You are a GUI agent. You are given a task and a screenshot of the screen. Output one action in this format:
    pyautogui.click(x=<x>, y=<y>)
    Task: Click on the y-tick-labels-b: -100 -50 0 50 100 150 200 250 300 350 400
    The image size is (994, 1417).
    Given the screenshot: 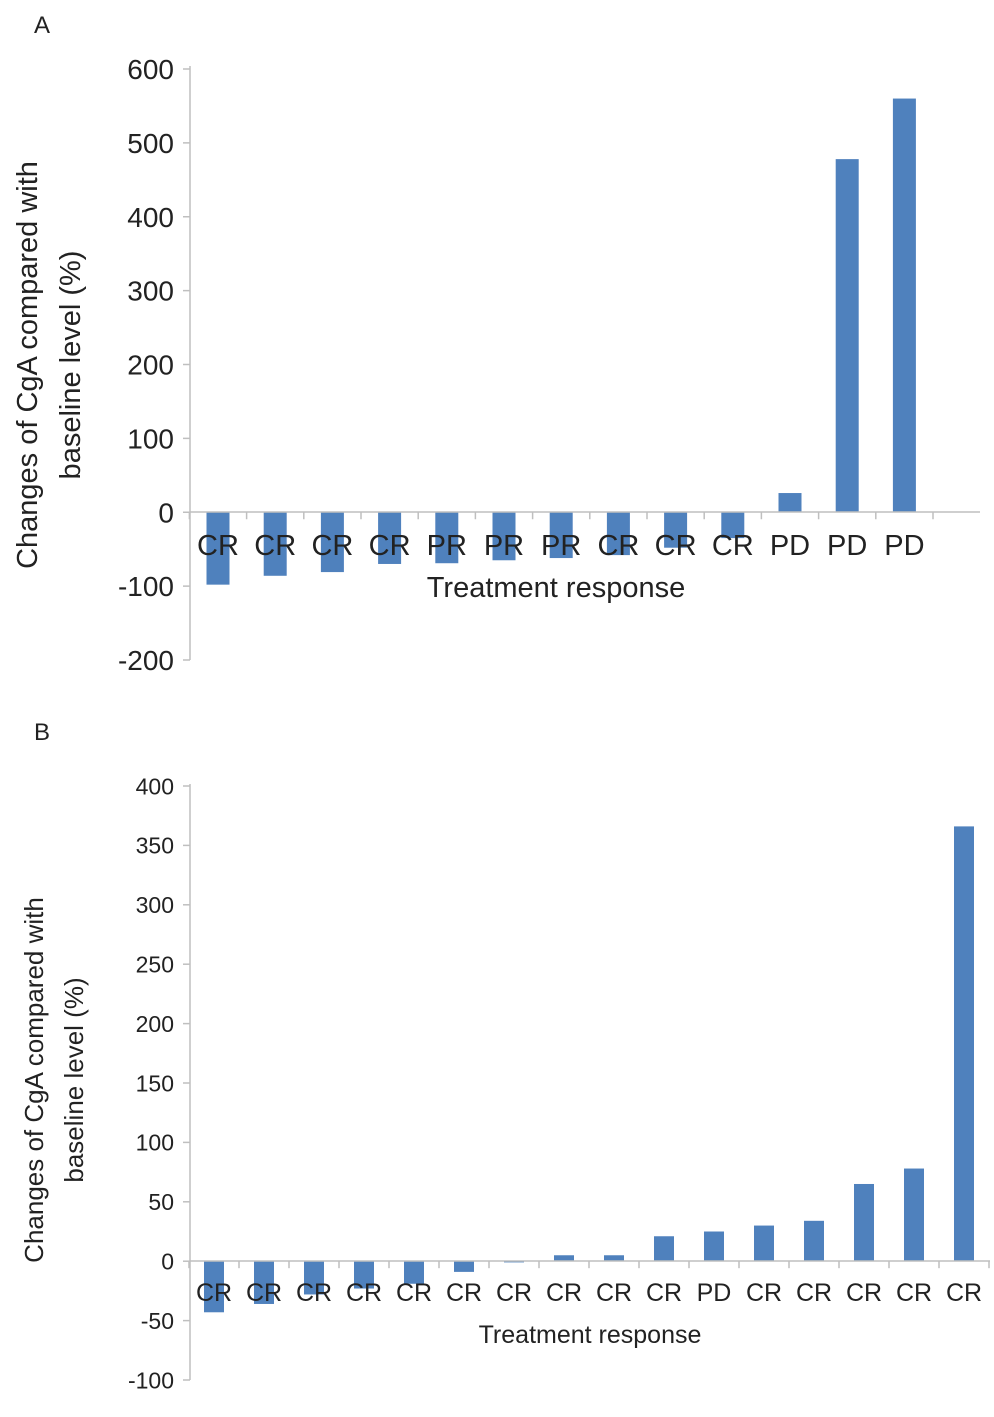 What is the action you would take?
    pyautogui.click(x=159, y=1083)
    